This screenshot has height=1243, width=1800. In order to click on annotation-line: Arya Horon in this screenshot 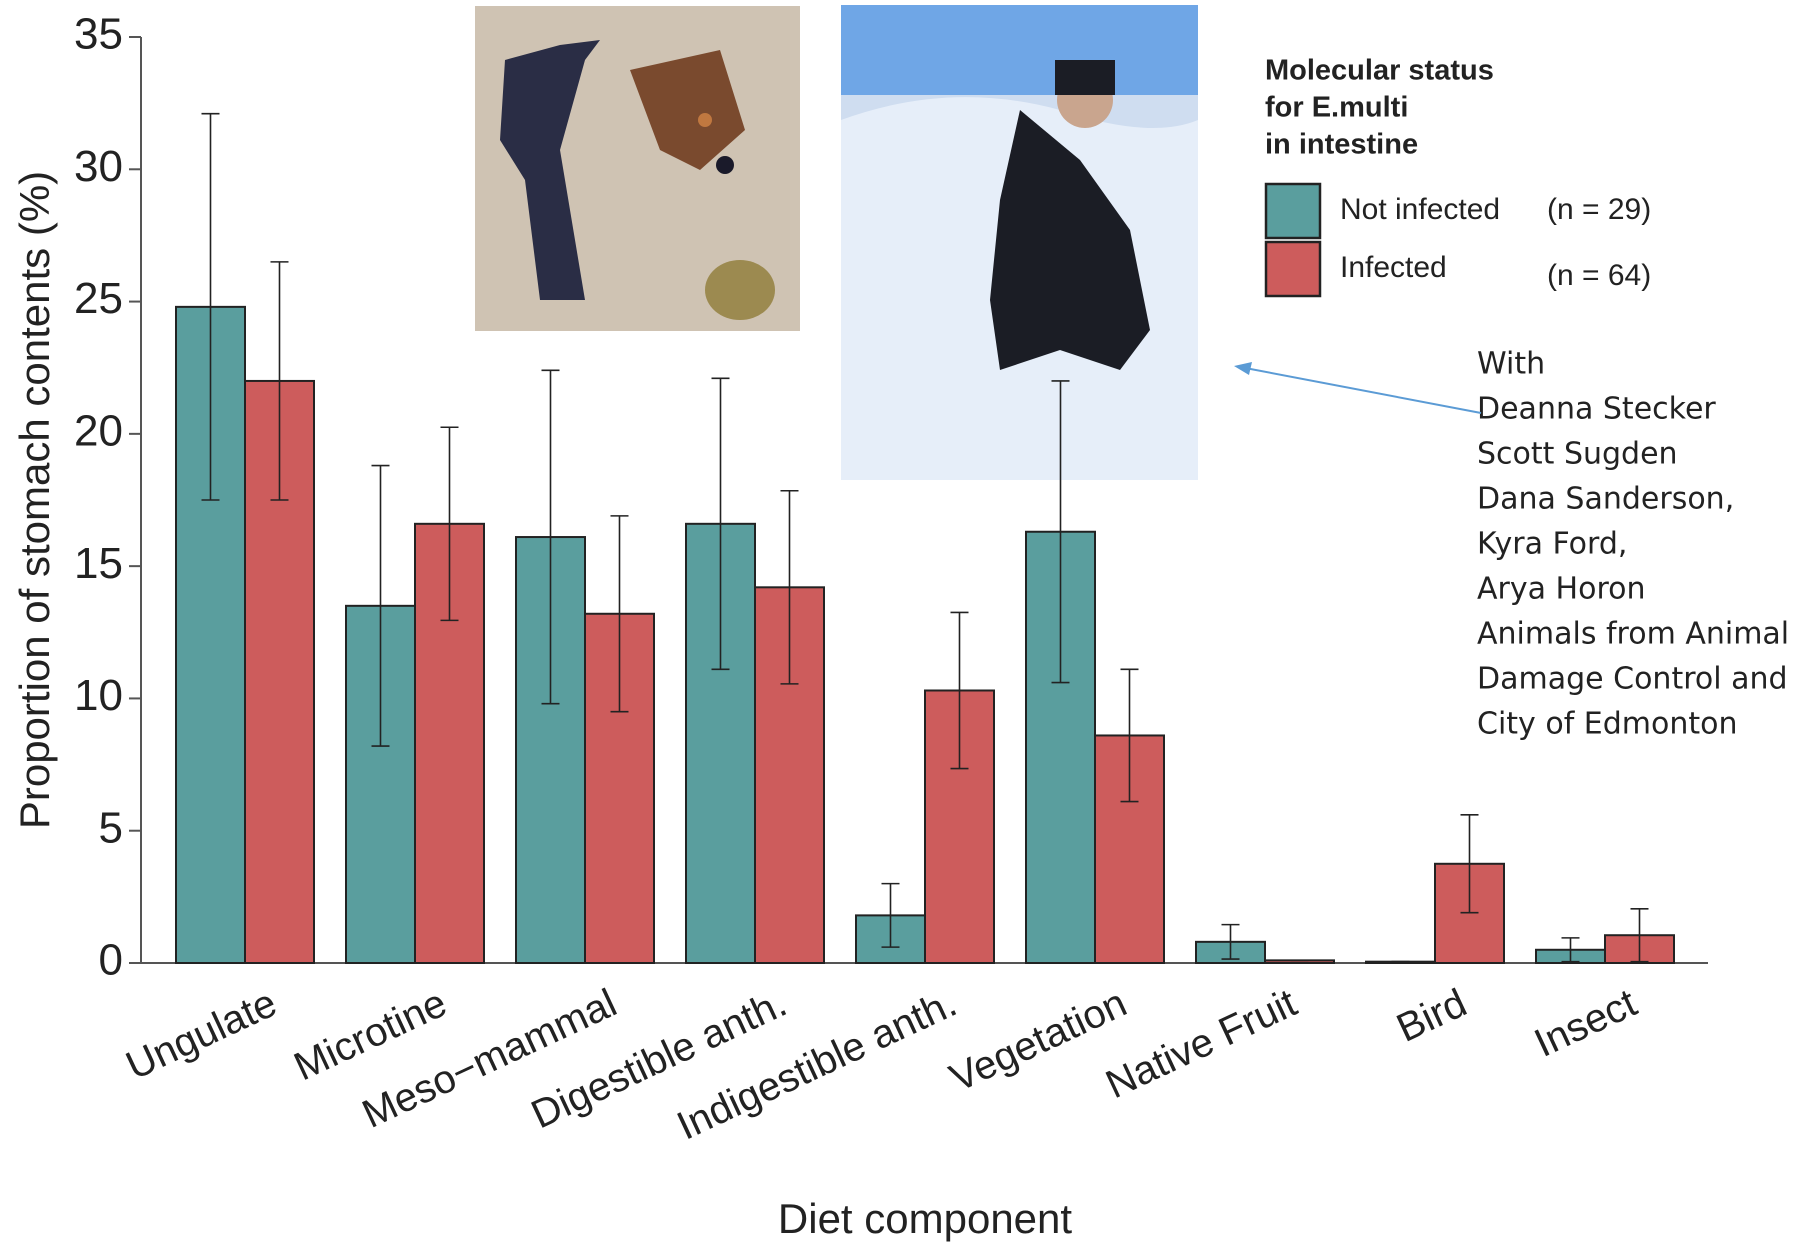, I will do `click(1561, 589)`.